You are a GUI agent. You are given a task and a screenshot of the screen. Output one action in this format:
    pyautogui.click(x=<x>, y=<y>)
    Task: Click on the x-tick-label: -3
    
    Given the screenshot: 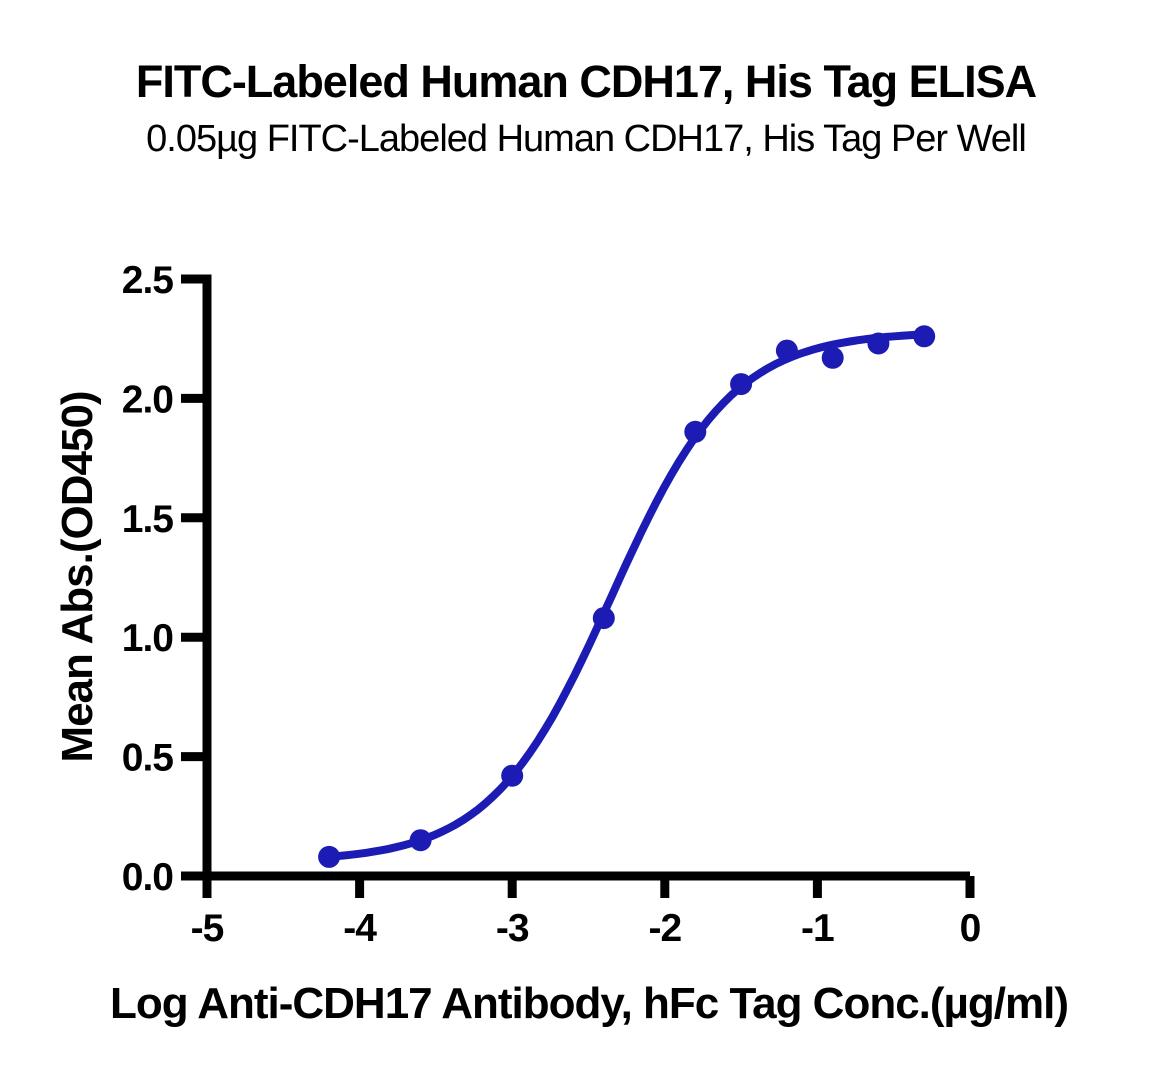 What is the action you would take?
    pyautogui.click(x=512, y=928)
    